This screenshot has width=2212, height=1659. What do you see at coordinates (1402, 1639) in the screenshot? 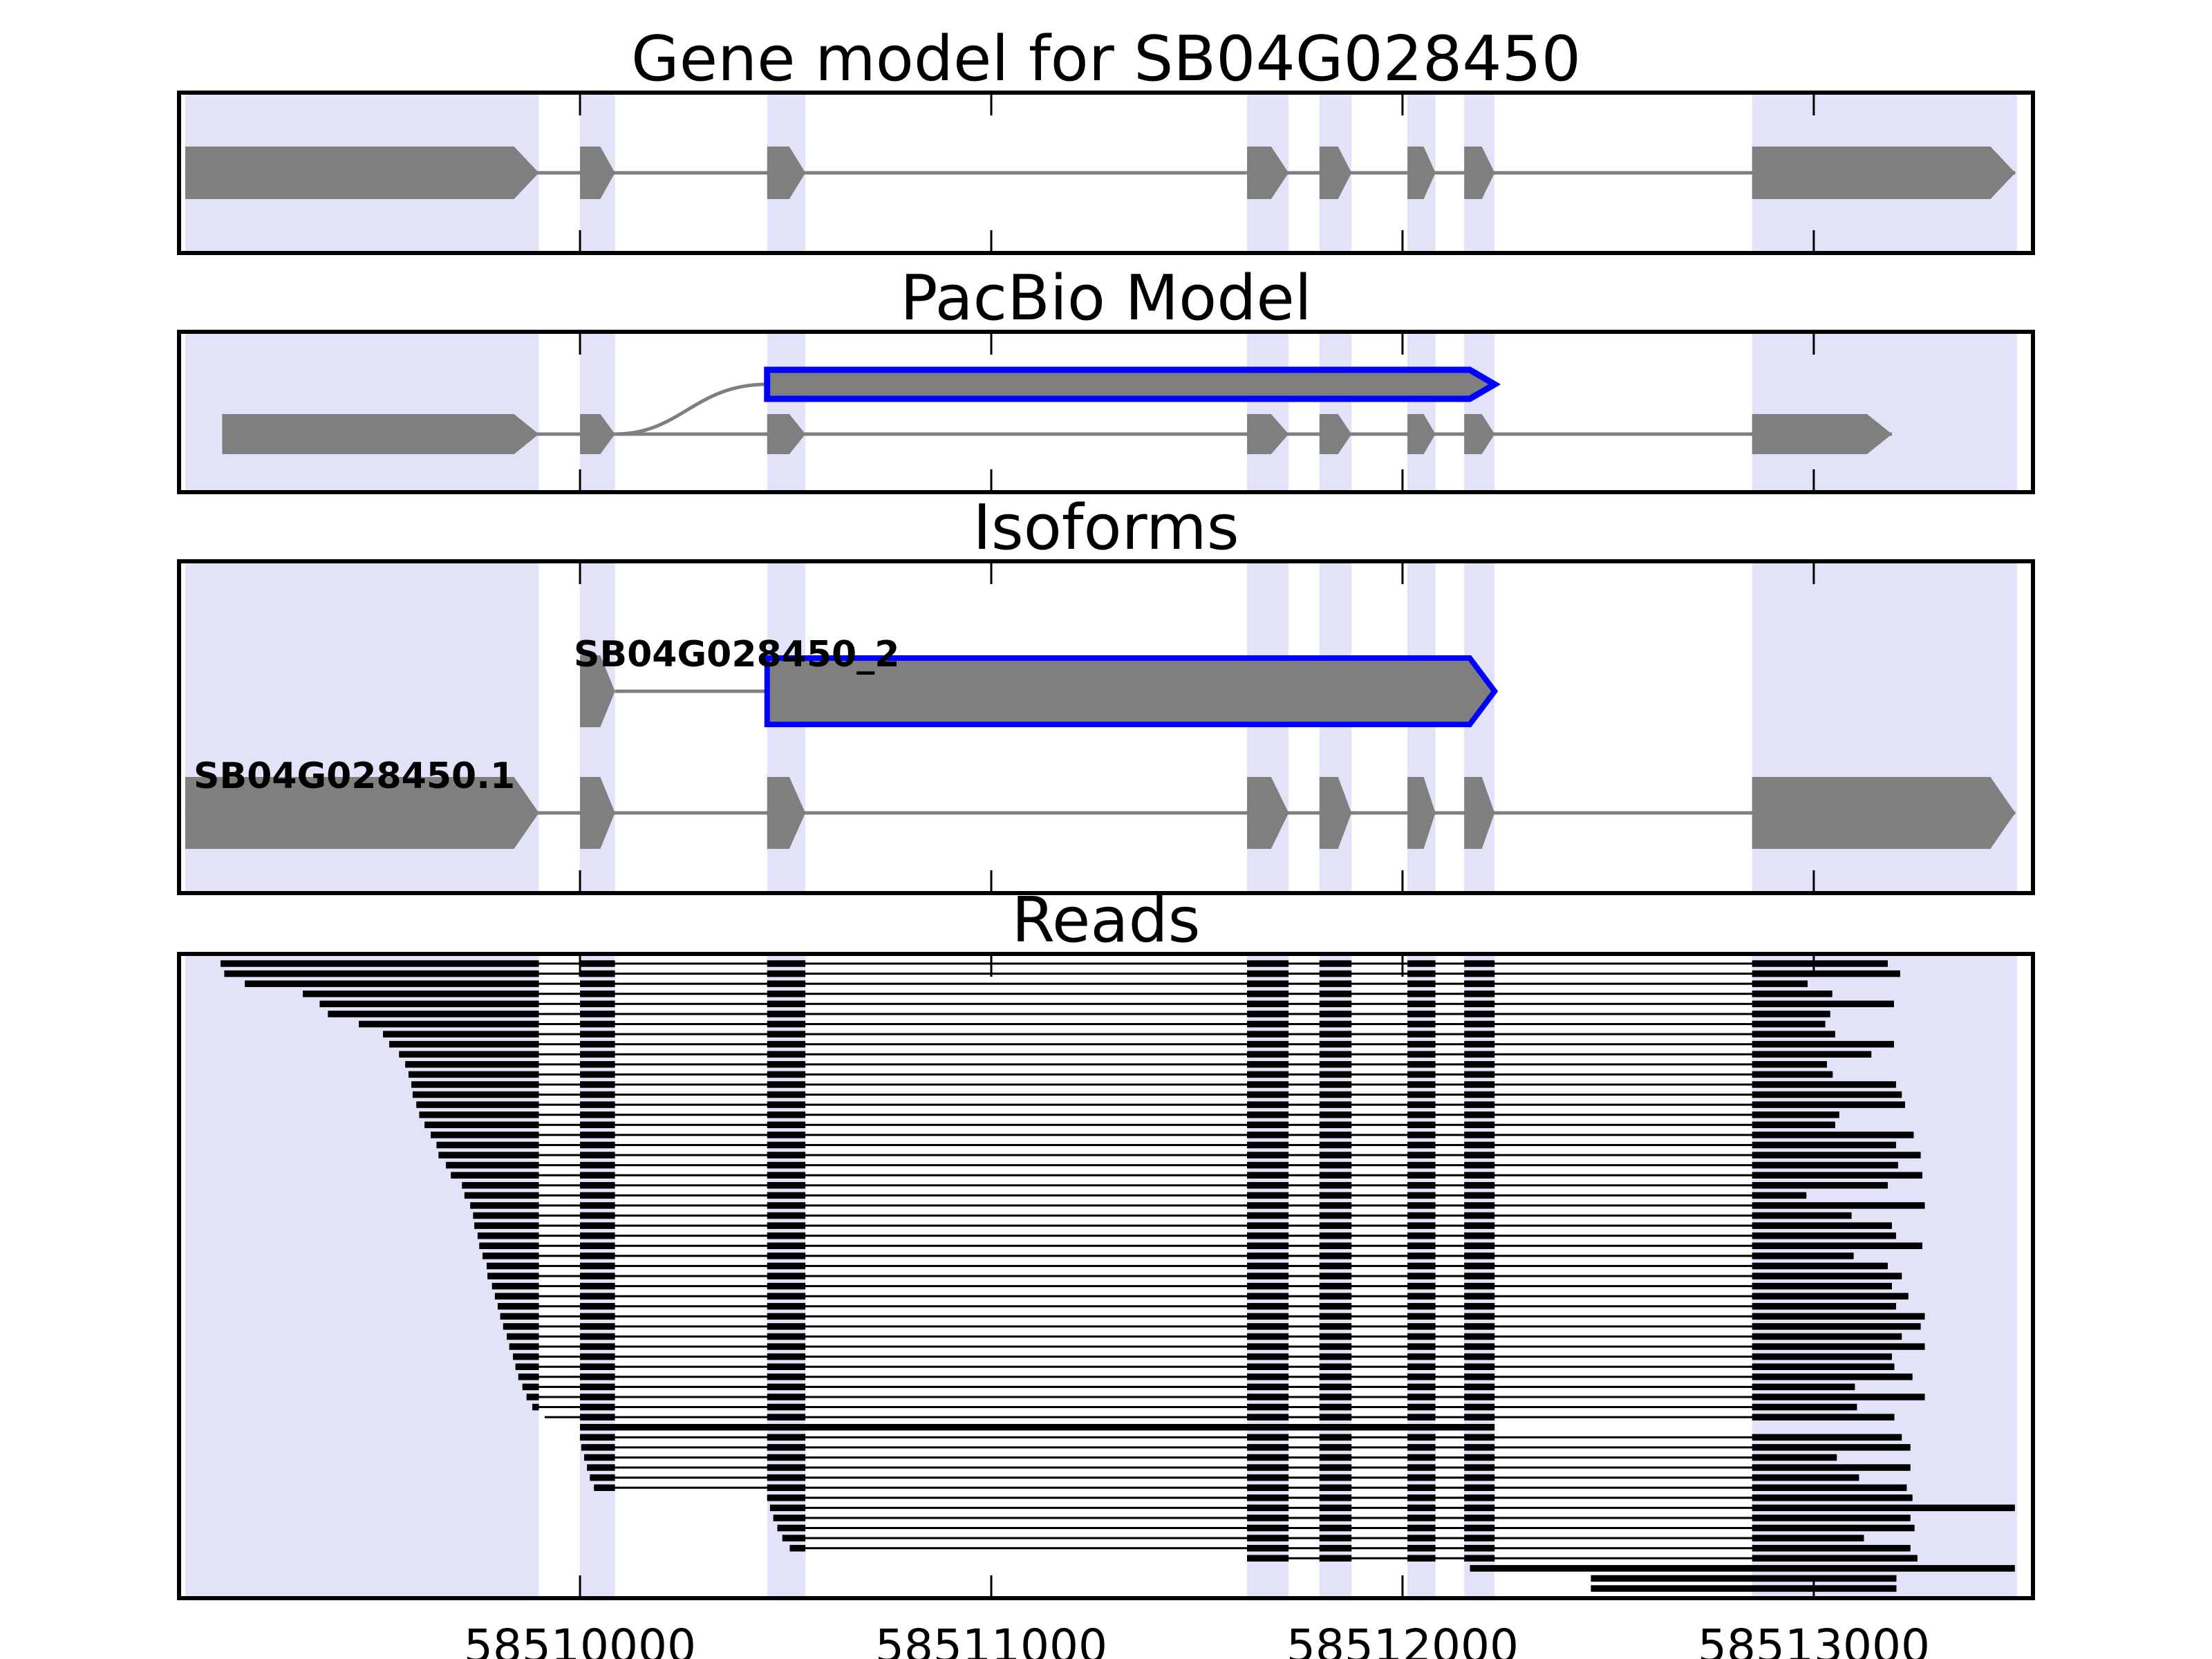
I see `x-tick-label-58512000: 58512000` at bounding box center [1402, 1639].